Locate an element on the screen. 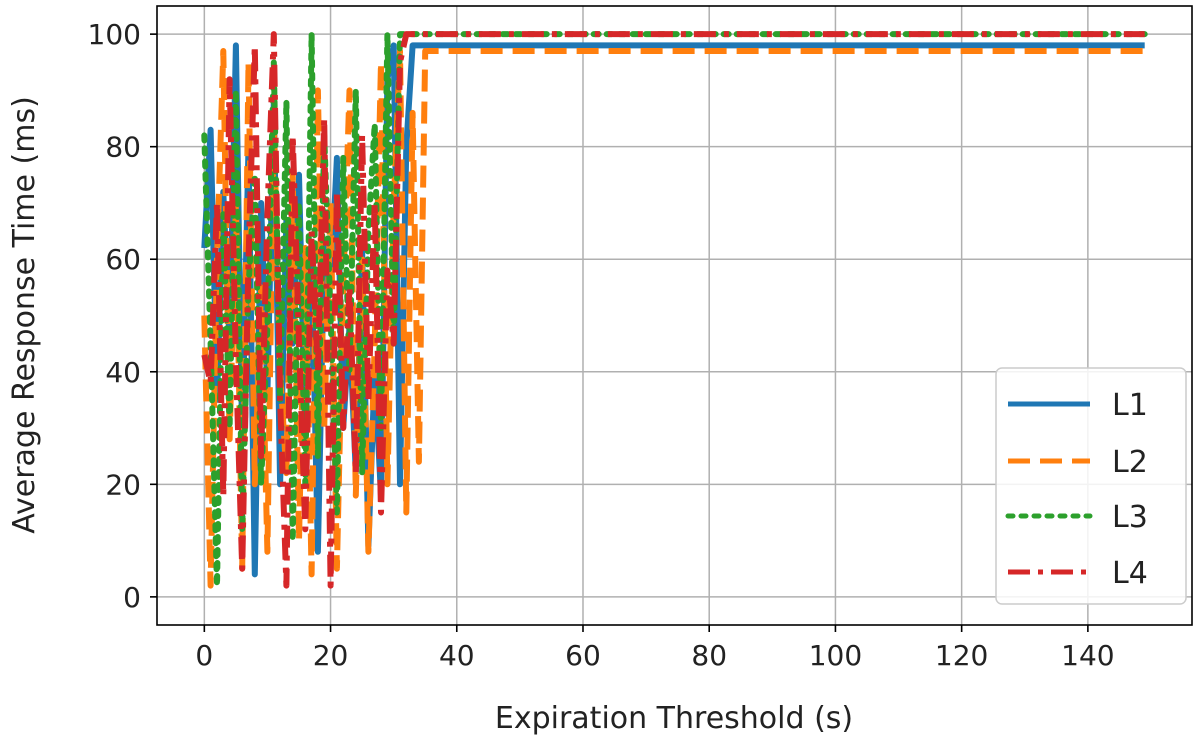 The height and width of the screenshot is (743, 1200). legend: L1 L2 L3 L4 is located at coordinates (1091, 486).